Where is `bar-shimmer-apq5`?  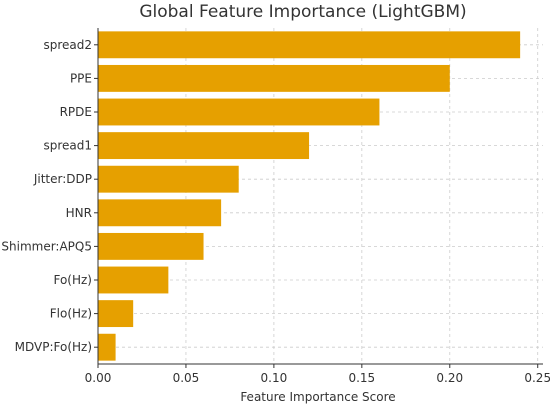 bar-shimmer-apq5 is located at coordinates (151, 246).